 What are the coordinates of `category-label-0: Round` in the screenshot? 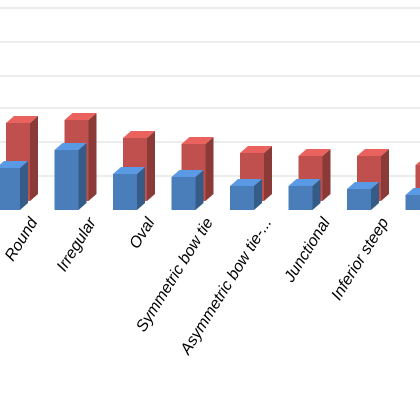 It's located at (22, 239).